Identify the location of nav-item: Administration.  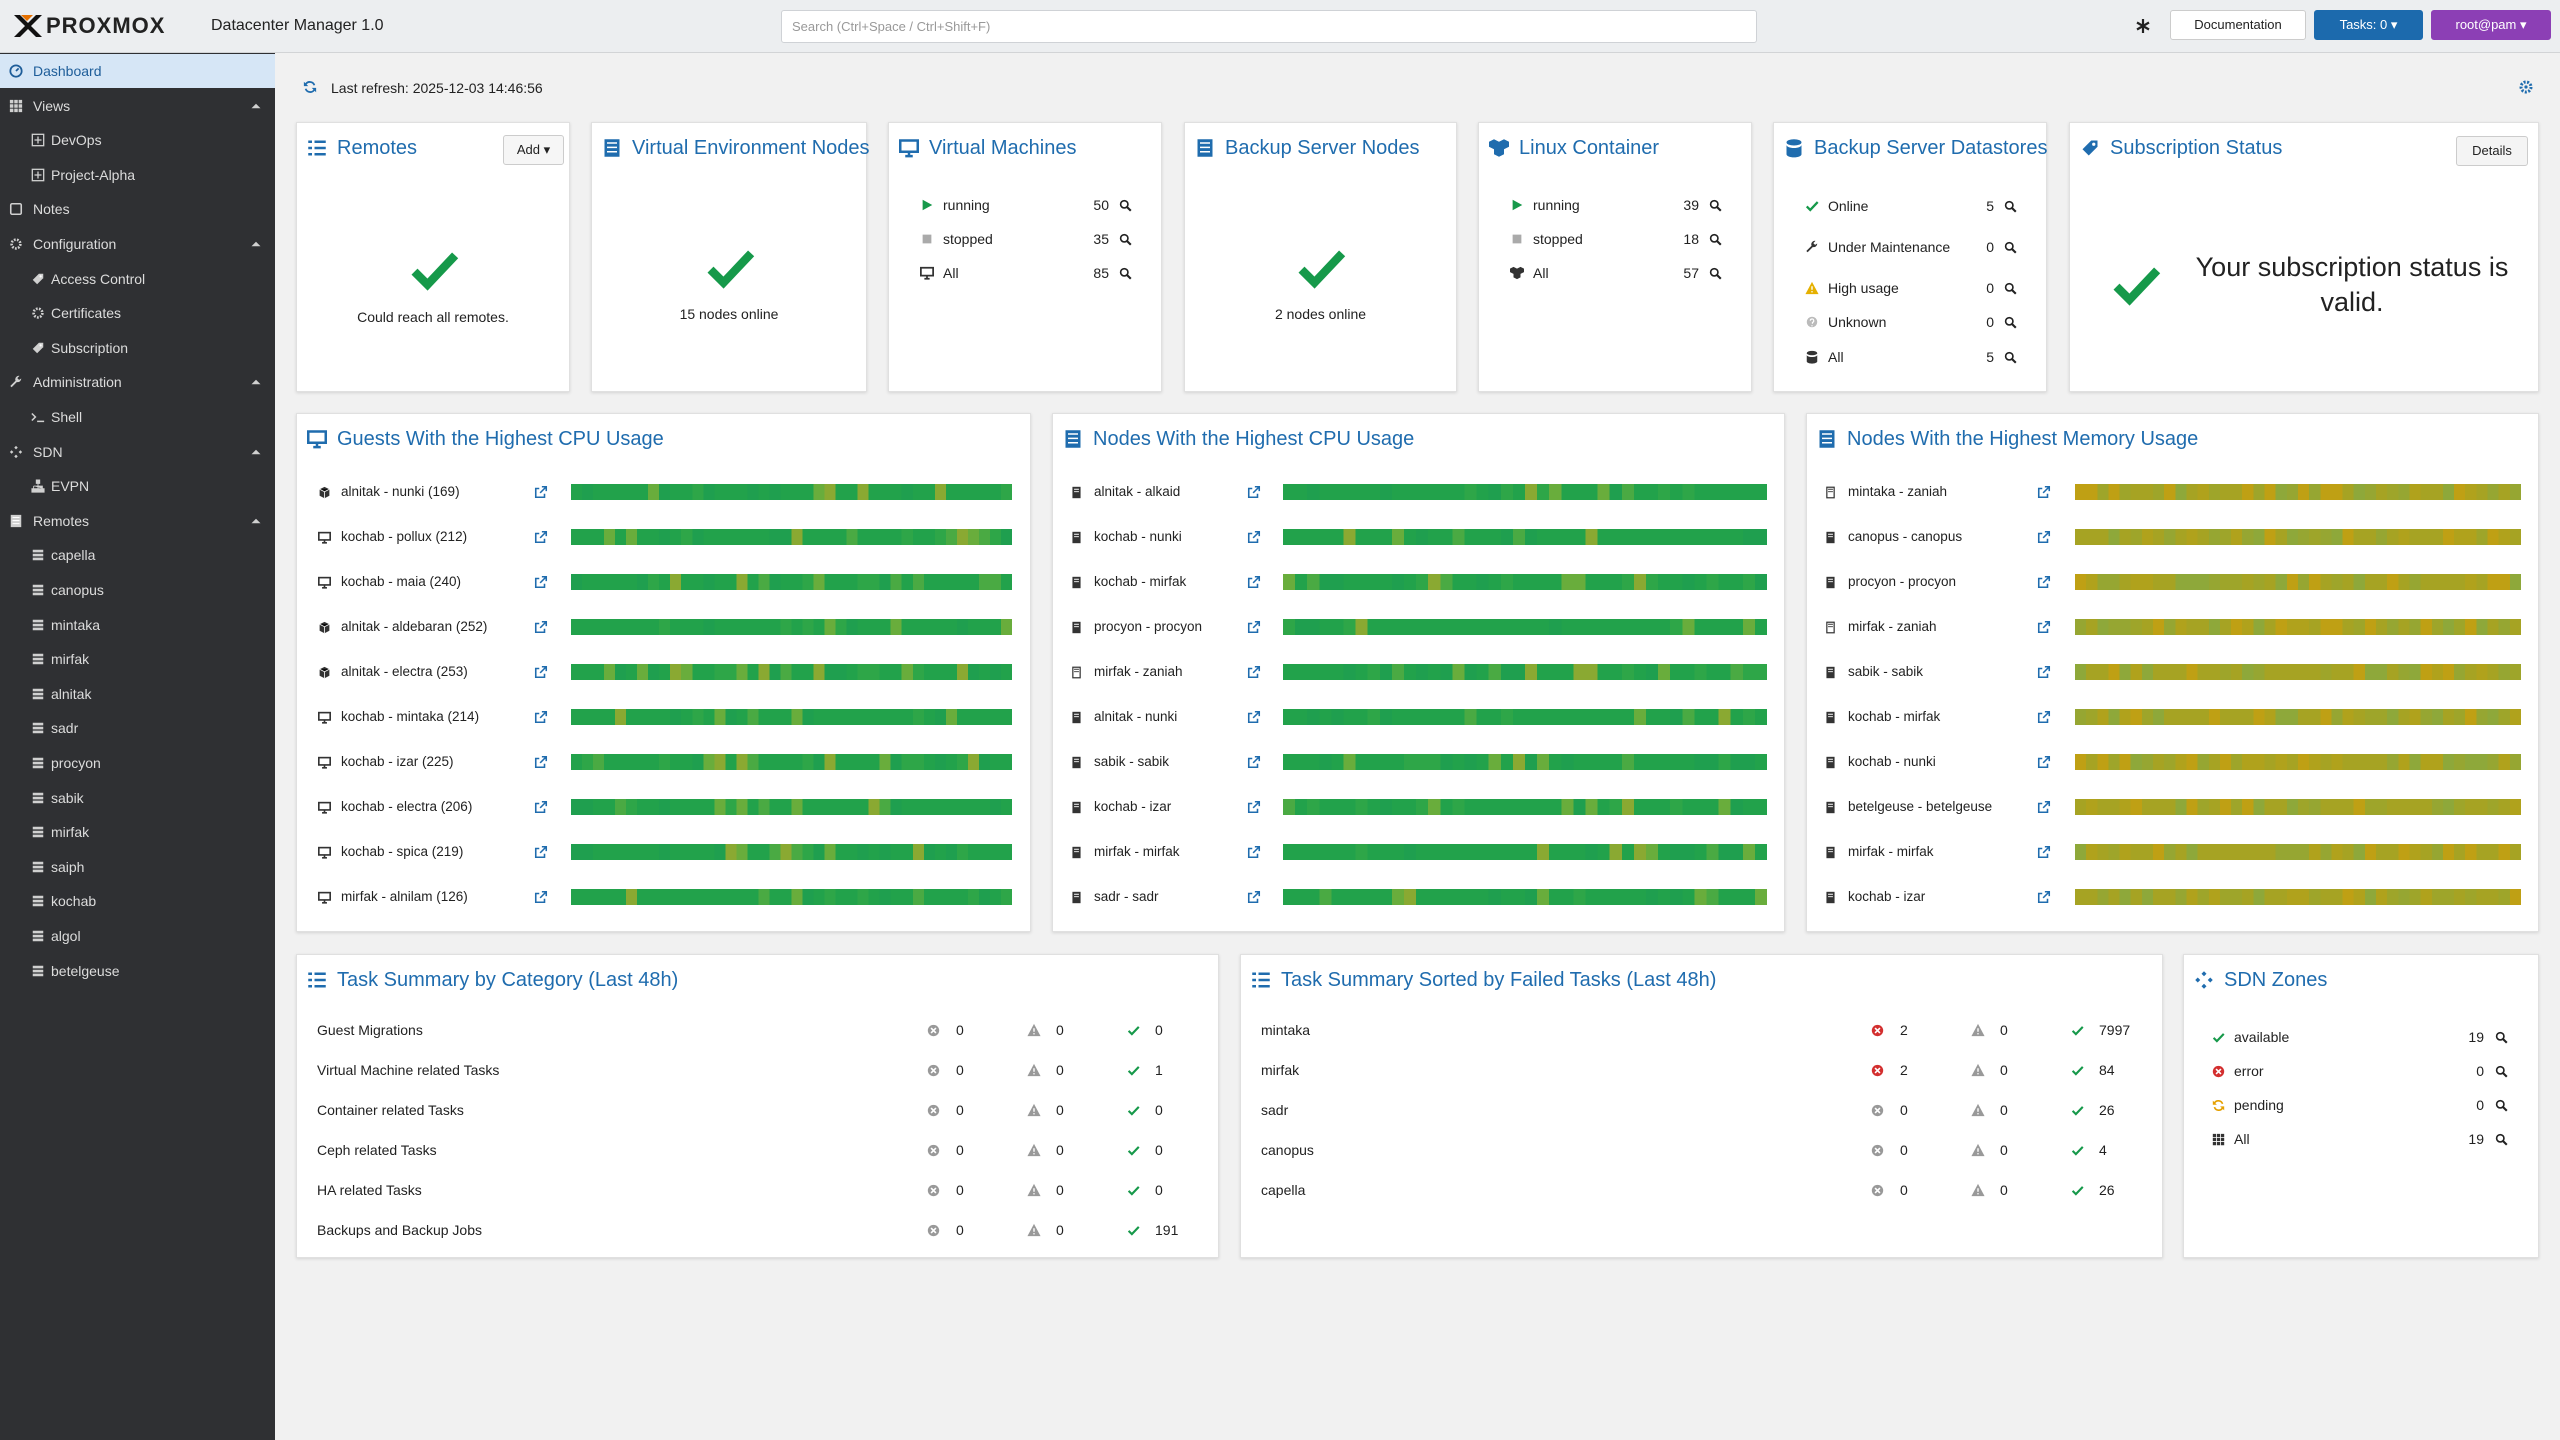
(137, 382).